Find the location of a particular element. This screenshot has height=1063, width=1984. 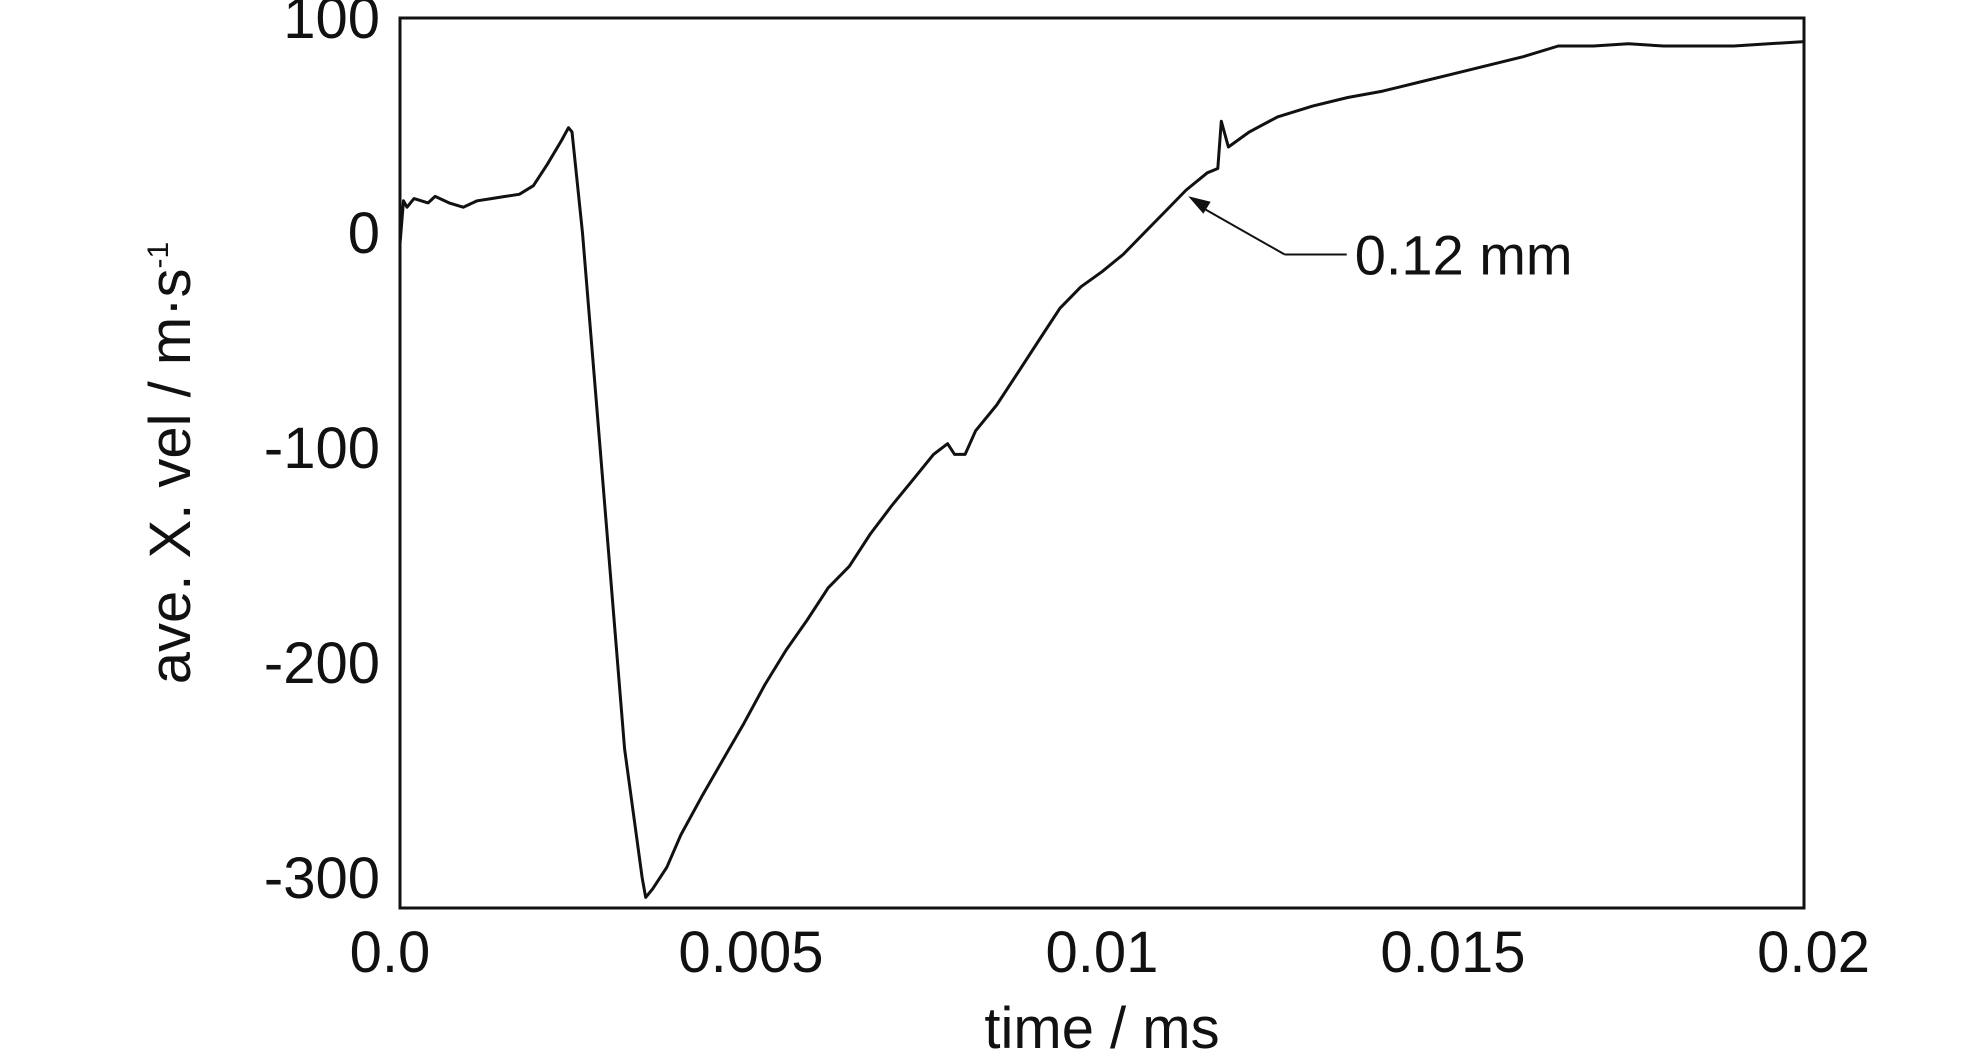

annotation-arrowhead is located at coordinates (1199, 205).